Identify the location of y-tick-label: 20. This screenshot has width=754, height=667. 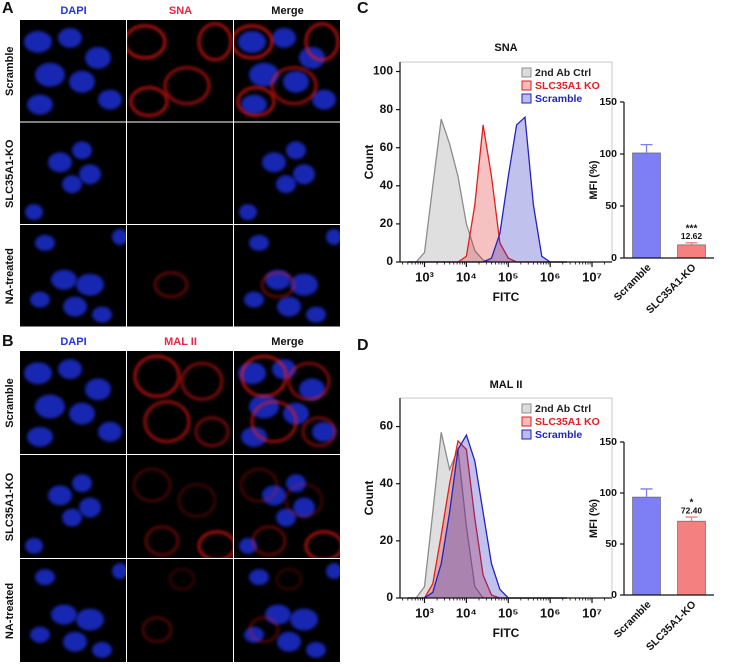
(387, 223).